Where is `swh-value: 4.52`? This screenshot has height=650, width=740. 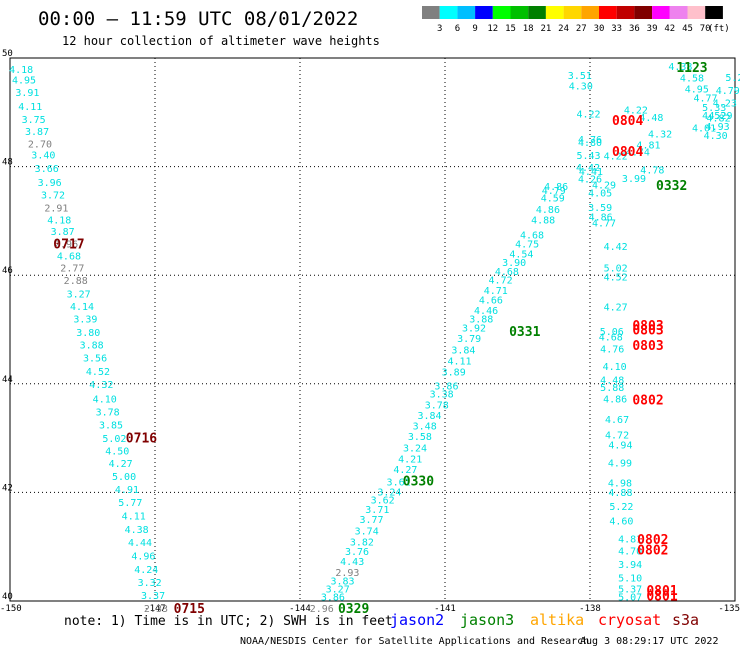
swh-value: 4.52 is located at coordinates (98, 372).